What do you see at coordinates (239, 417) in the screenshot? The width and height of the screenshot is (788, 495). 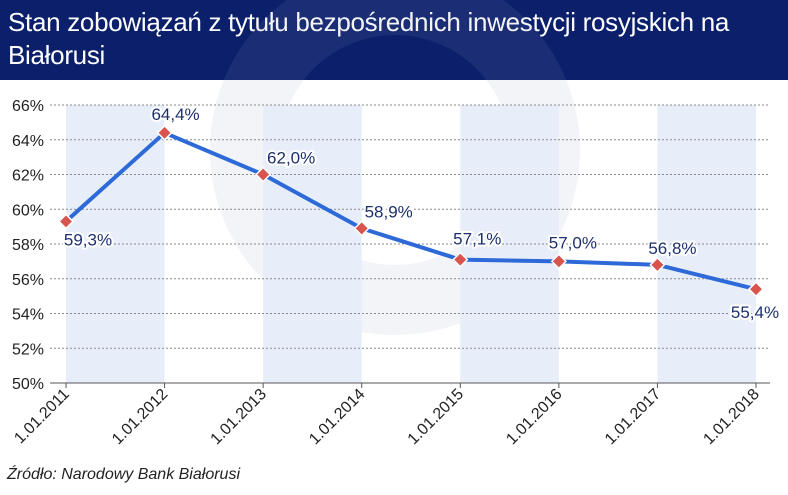 I see `x-tick-label: 1.01.2013` at bounding box center [239, 417].